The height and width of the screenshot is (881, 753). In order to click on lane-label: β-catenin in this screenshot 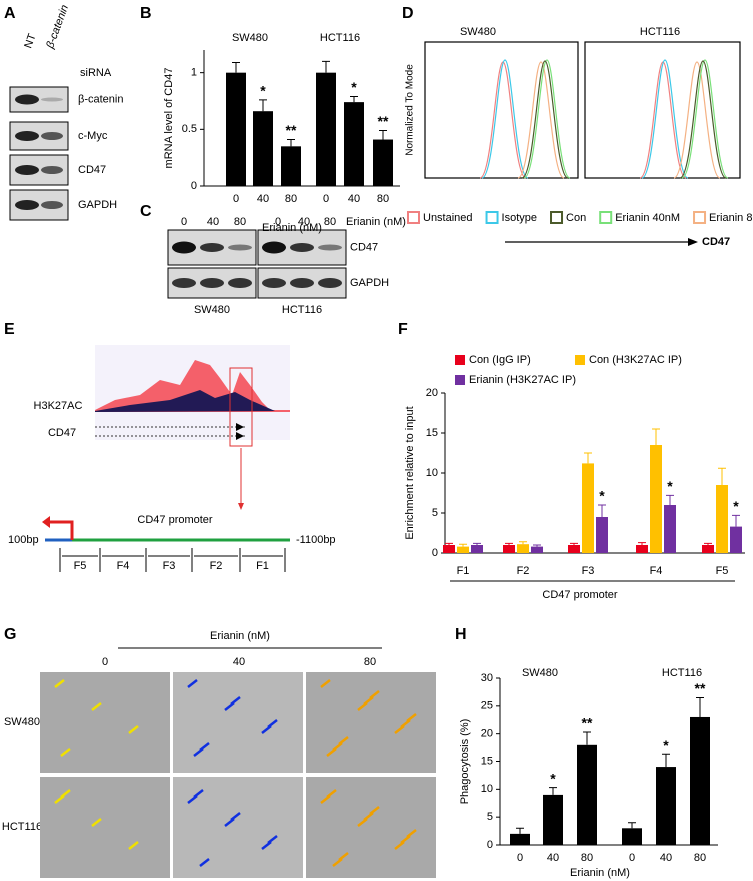, I will do `click(57, 27)`.